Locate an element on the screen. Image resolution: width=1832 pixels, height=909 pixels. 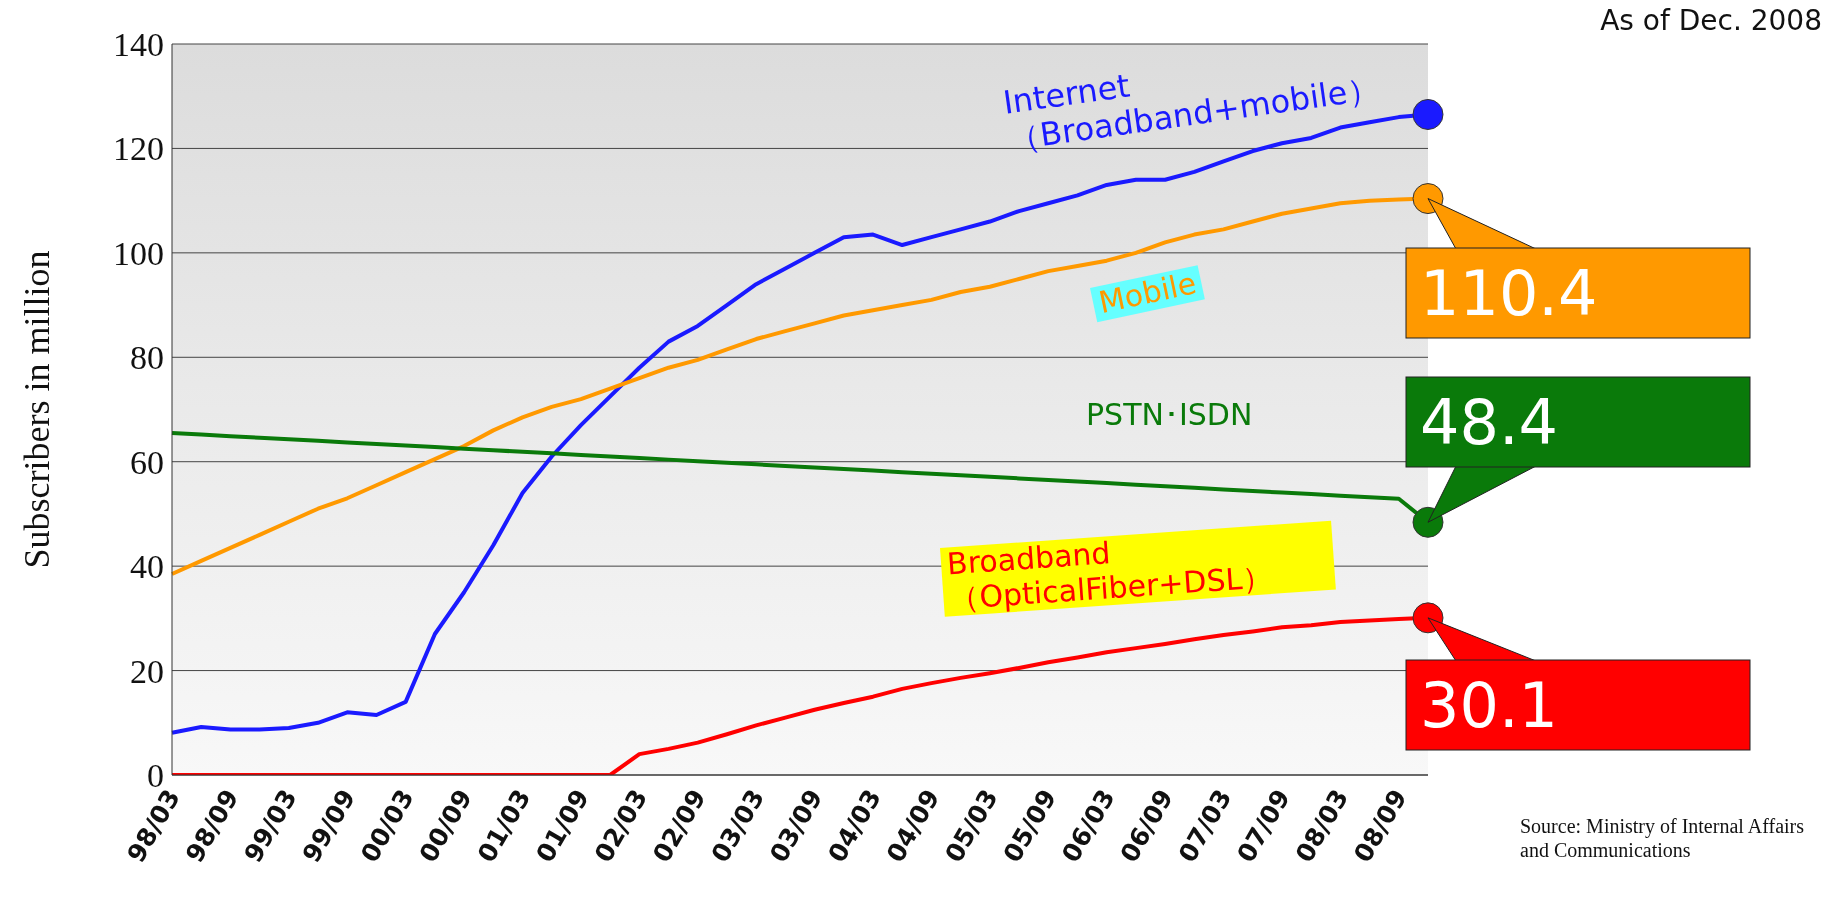
y-tick-label: 20 is located at coordinates (147, 671).